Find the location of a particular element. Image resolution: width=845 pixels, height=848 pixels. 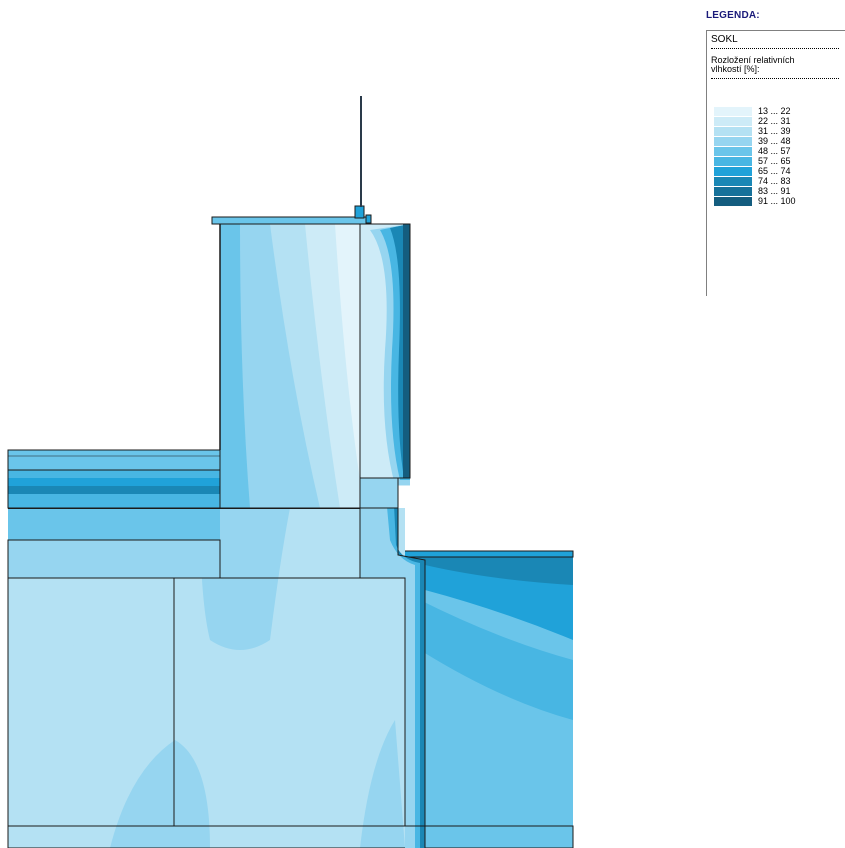

legend-description: Rozložení relativních vlhkostí [%]: is located at coordinates (776, 65).